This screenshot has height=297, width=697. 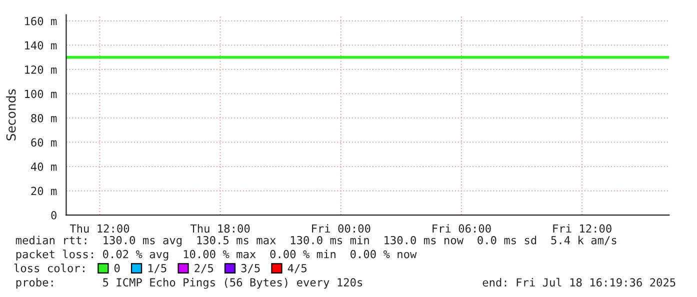 What do you see at coordinates (189, 283) in the screenshot?
I see `text: probe: 5 ICMP Echo Pings (56 Bytes) every 120s` at bounding box center [189, 283].